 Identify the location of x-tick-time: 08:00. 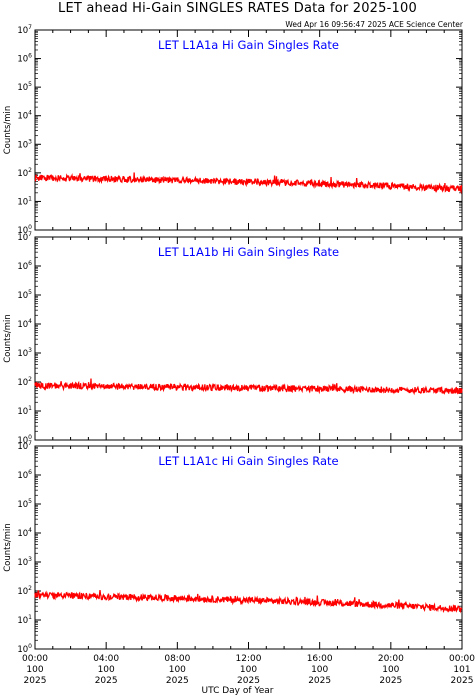
(177, 659).